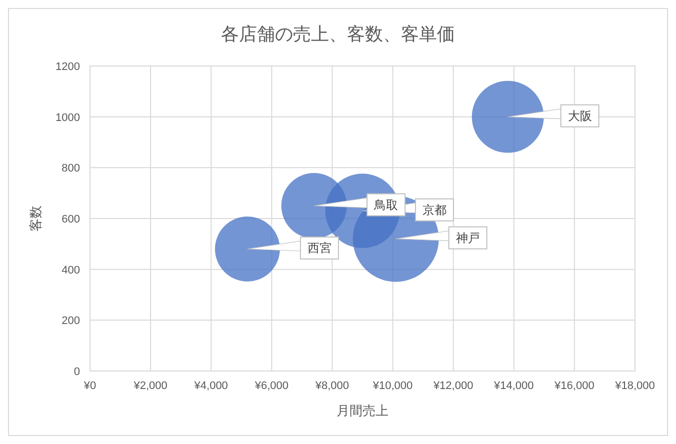  I want to click on annotation: 京都, so click(434, 209).